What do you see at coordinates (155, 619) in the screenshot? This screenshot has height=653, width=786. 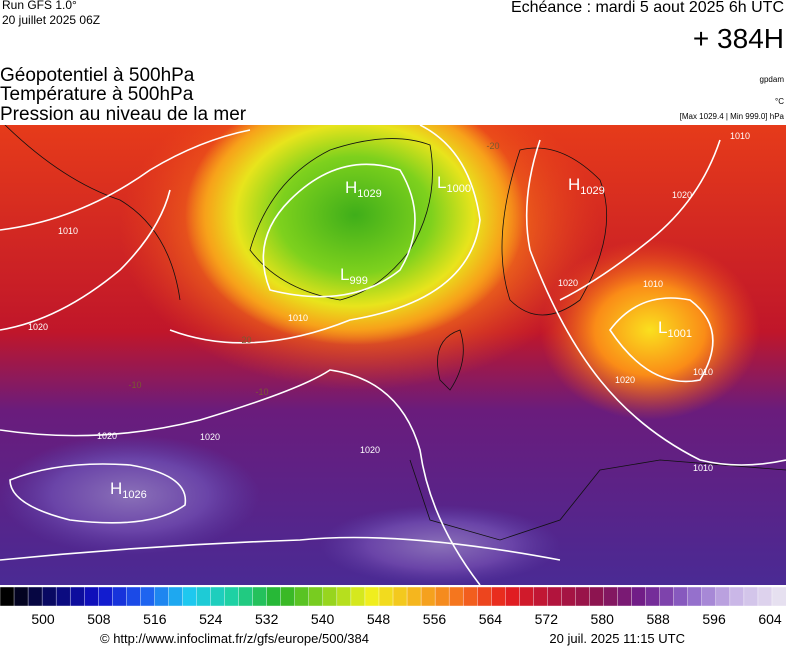 I see `colorbar-tick-label: 516` at bounding box center [155, 619].